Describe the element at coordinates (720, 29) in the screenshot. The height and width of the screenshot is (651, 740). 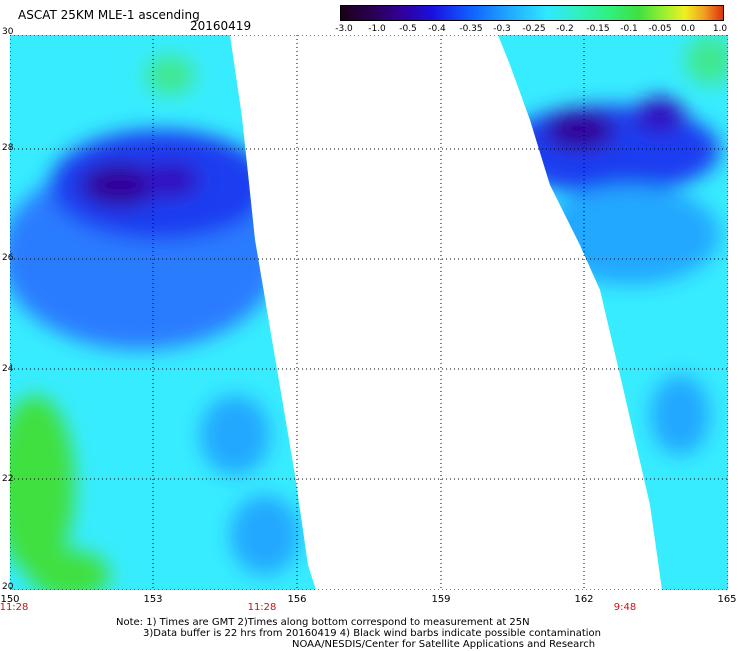
I see `colorbar-label: 1.0` at that location.